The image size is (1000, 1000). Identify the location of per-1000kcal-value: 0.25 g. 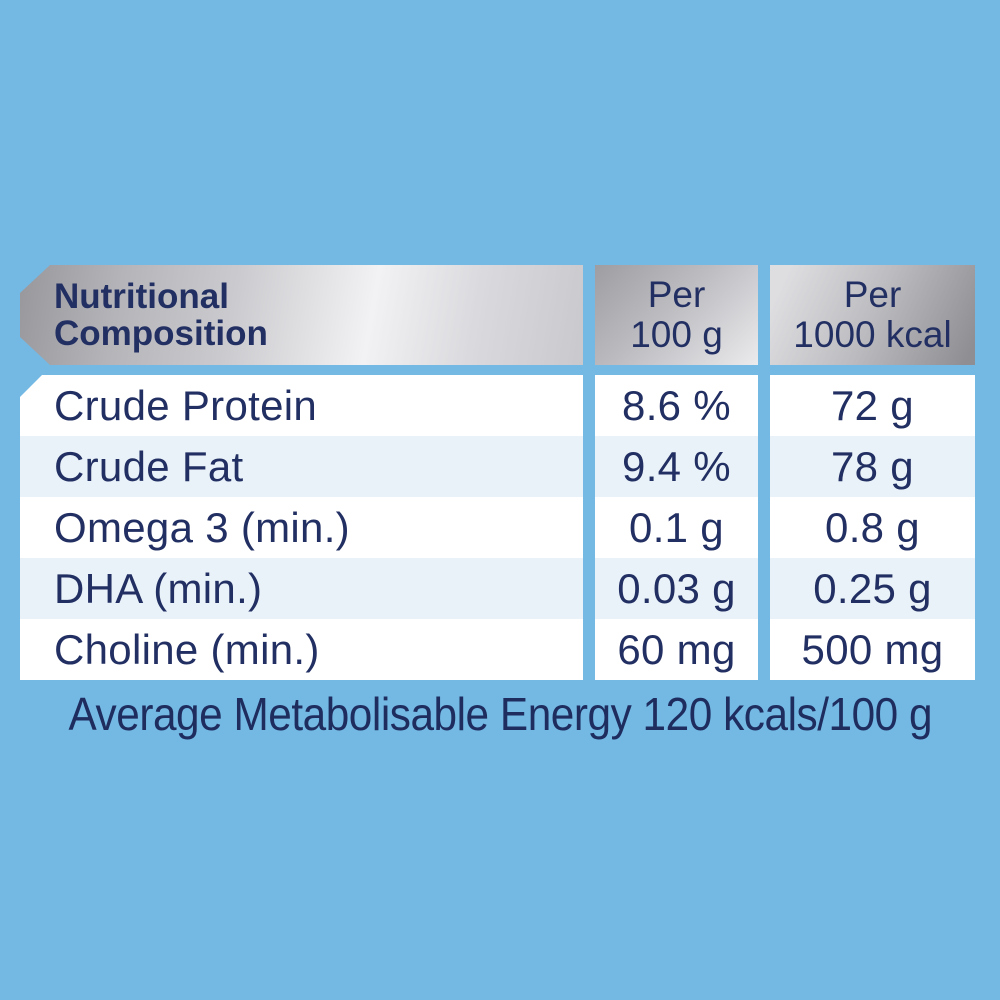
(872, 588).